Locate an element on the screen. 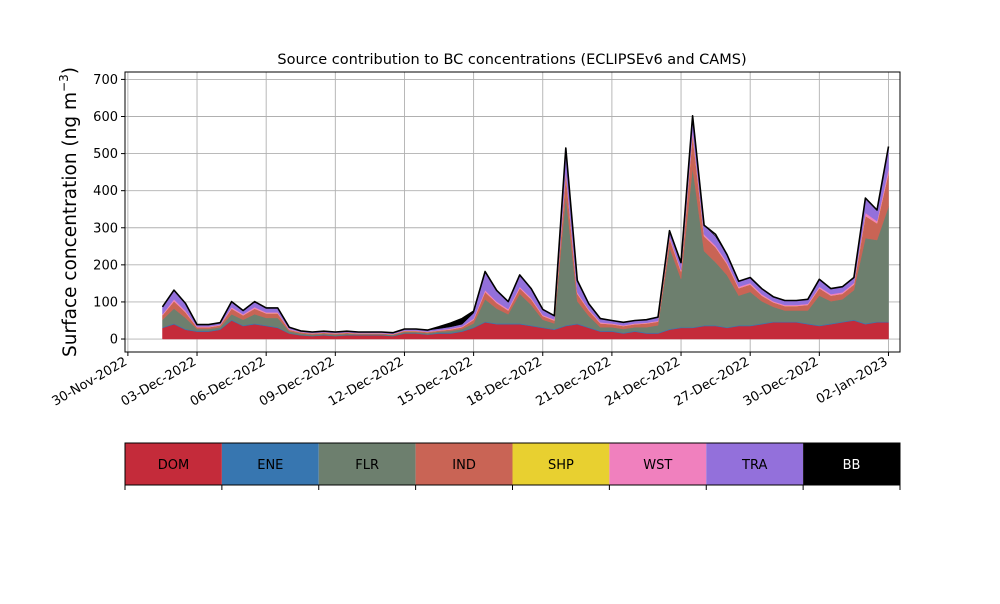 The image size is (1000, 604). legend-swatch-dom is located at coordinates (173, 464).